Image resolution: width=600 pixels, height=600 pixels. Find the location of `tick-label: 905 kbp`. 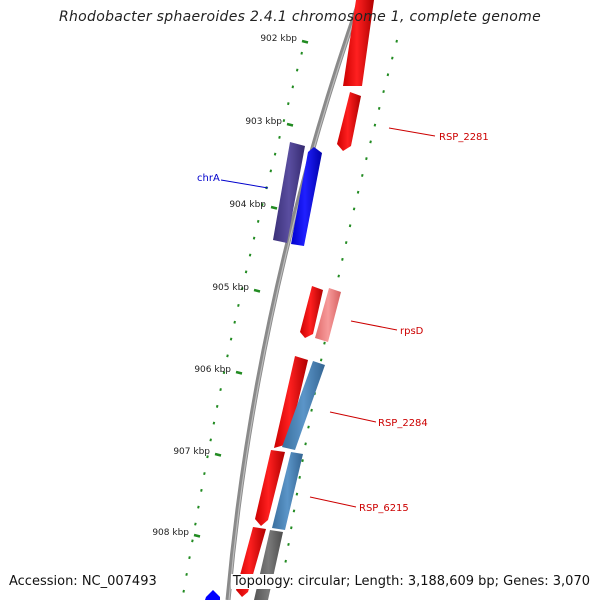

tick-label: 905 kbp is located at coordinates (230, 288).